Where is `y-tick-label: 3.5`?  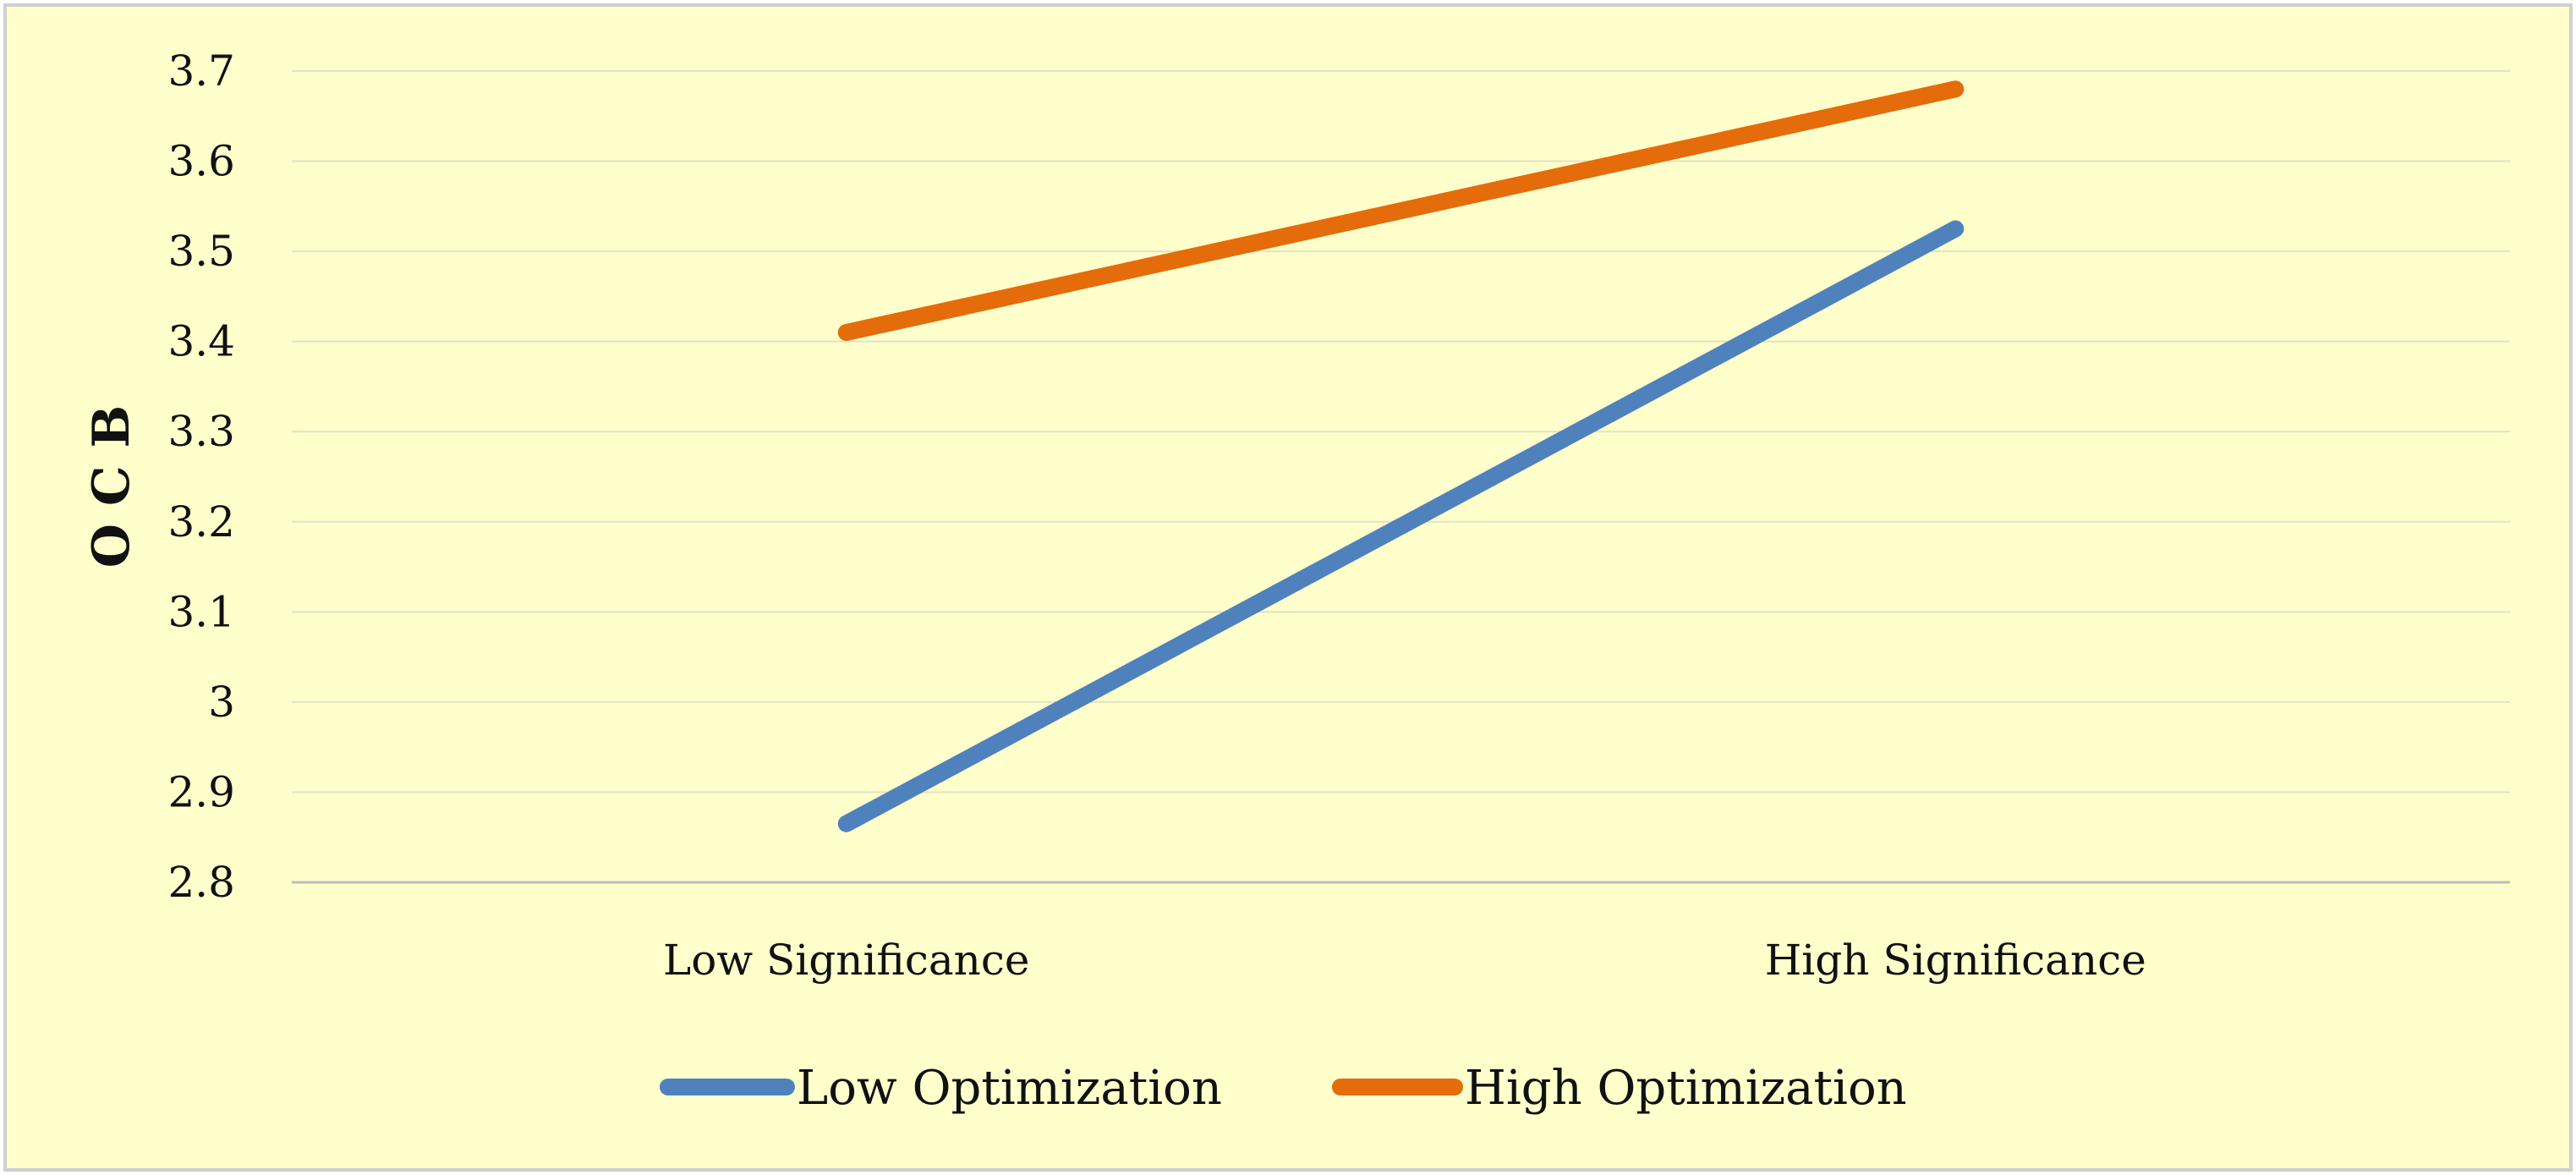
y-tick-label: 3.5 is located at coordinates (201, 252).